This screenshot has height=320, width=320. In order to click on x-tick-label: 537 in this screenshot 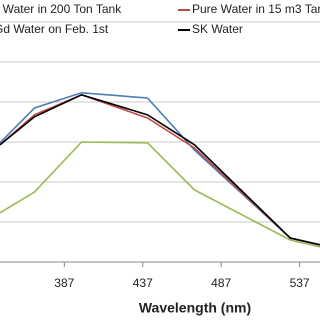, I will do `click(300, 283)`.